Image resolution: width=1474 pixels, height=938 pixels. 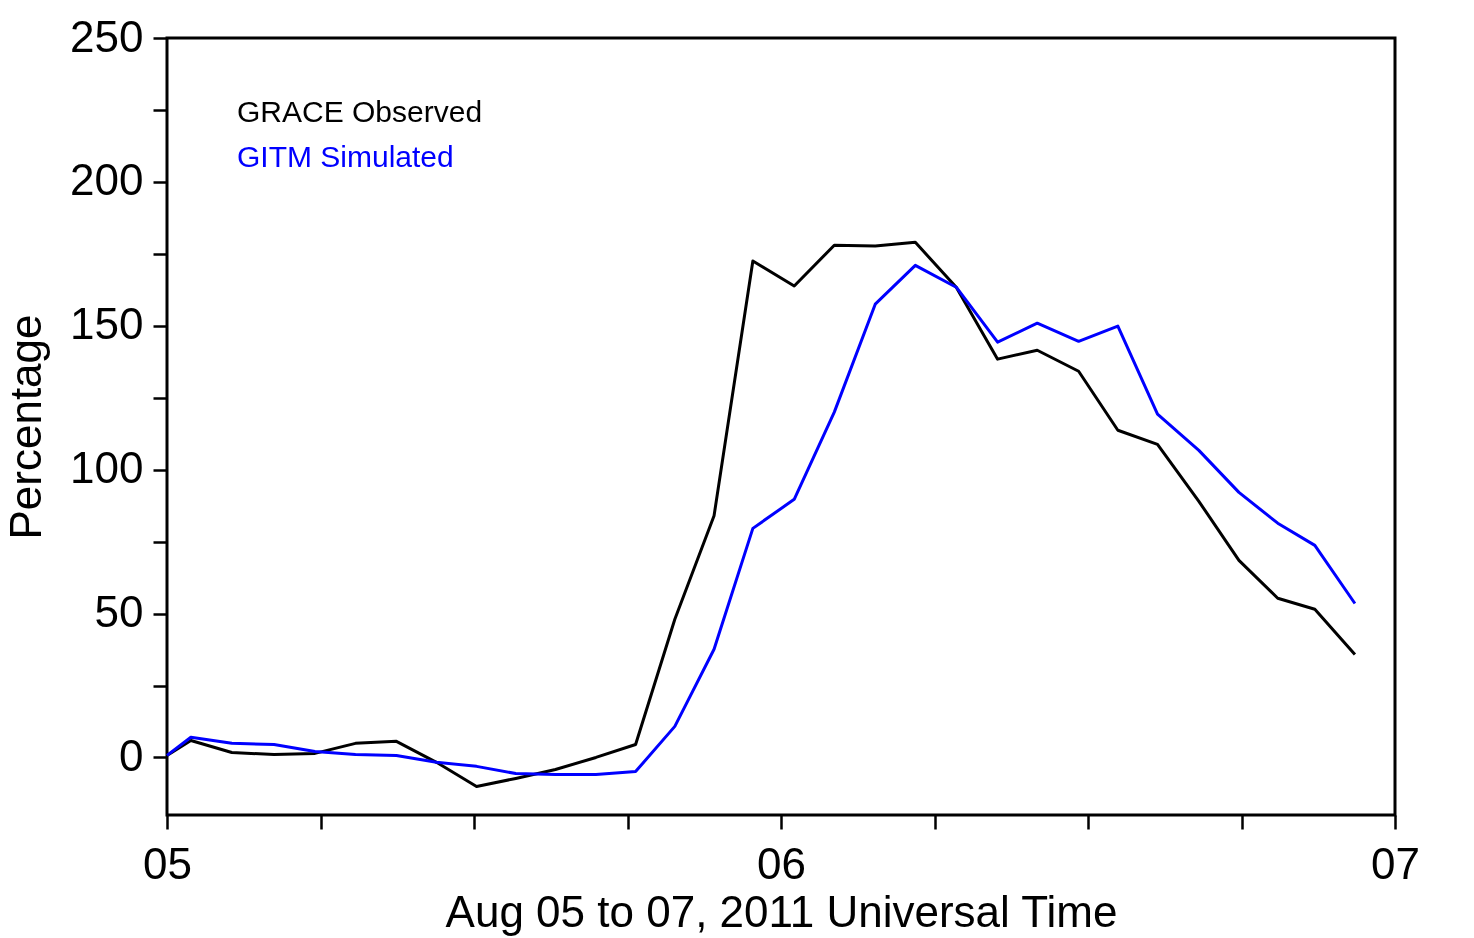 I want to click on text: GITM Simulated, so click(x=345, y=156).